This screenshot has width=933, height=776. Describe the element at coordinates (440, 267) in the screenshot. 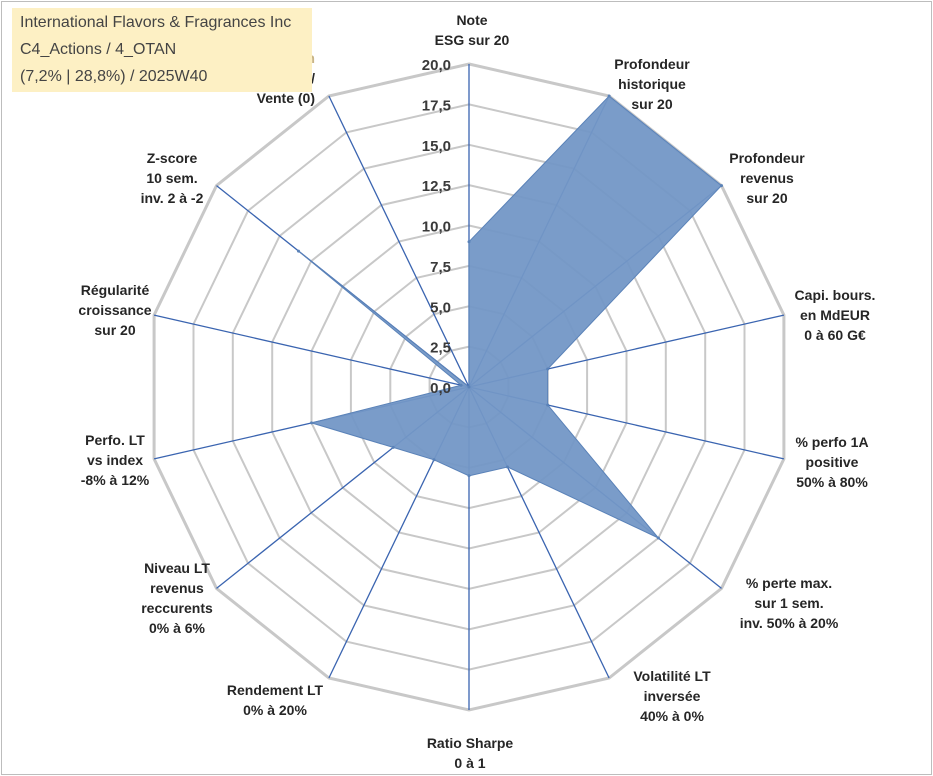

I see `tick-label: 7,5` at that location.